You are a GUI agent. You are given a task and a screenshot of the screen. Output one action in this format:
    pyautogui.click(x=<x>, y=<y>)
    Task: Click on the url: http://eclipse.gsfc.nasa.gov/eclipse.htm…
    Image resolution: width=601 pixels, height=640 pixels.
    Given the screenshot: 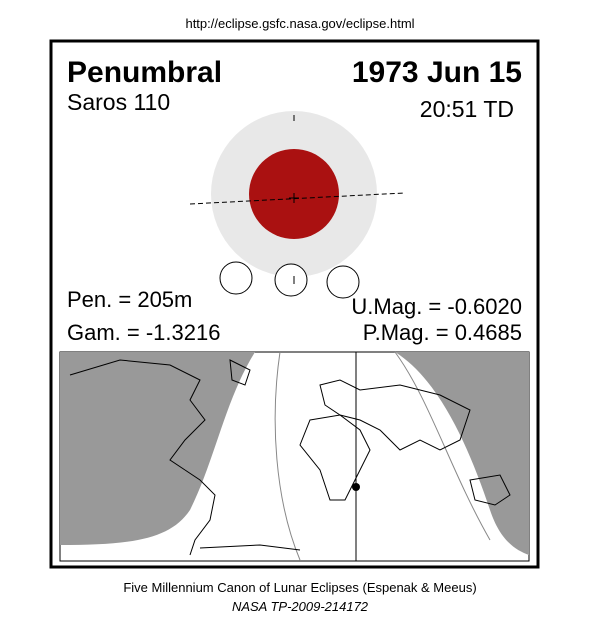 What is the action you would take?
    pyautogui.click(x=299, y=23)
    